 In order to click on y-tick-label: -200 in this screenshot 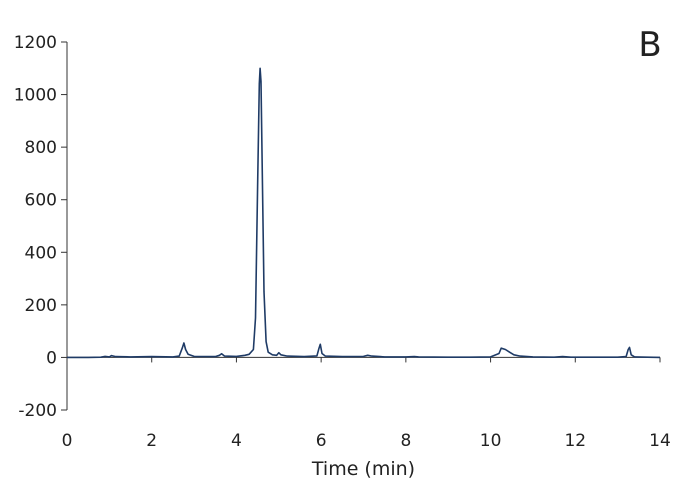, I will do `click(37, 411)`.